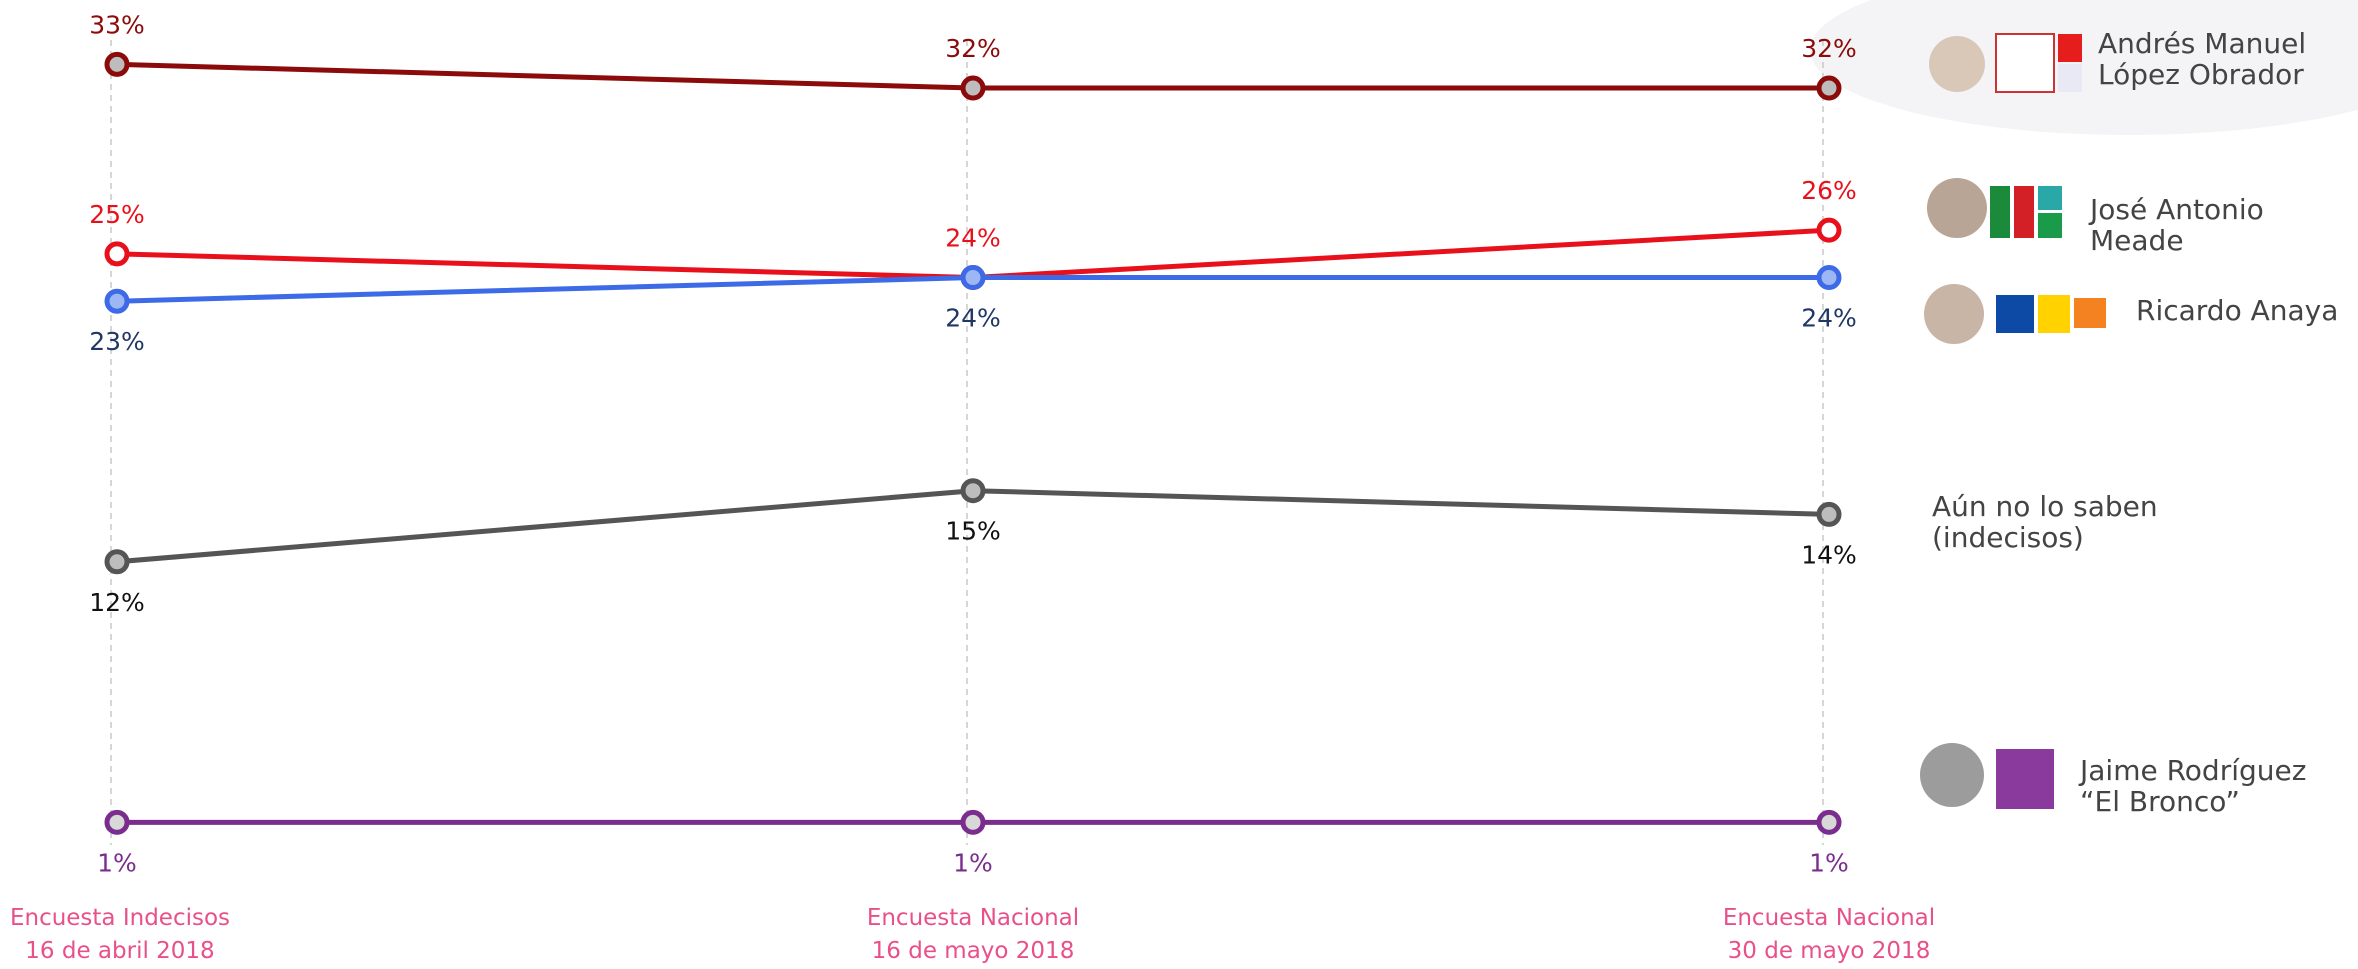  I want to click on x-tick-label: Encuesta Nacional 30 de mayo 2018, so click(1829, 934).